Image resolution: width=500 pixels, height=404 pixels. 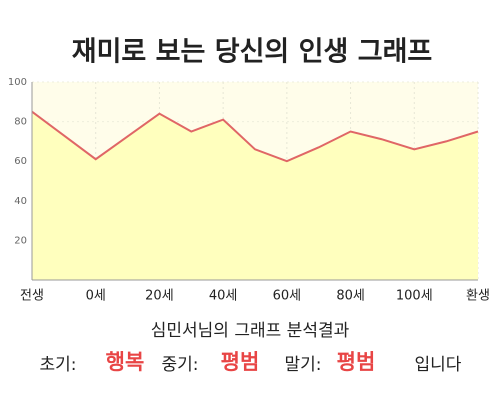 What do you see at coordinates (20, 240) in the screenshot?
I see `y-tick-label: 20` at bounding box center [20, 240].